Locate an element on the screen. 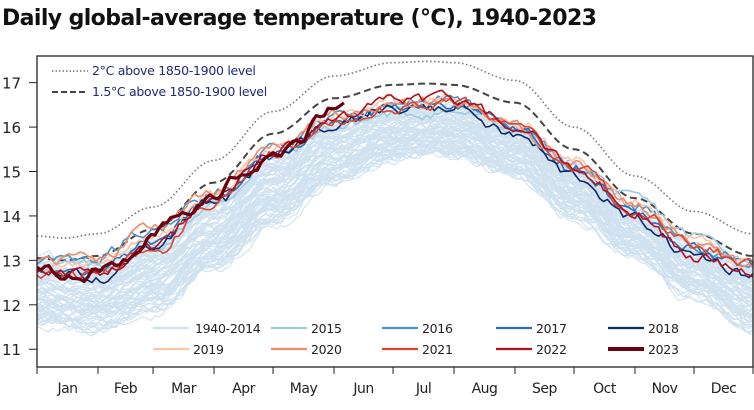 Image resolution: width=754 pixels, height=410 pixels. y-tick-label: 13 is located at coordinates (11, 261).